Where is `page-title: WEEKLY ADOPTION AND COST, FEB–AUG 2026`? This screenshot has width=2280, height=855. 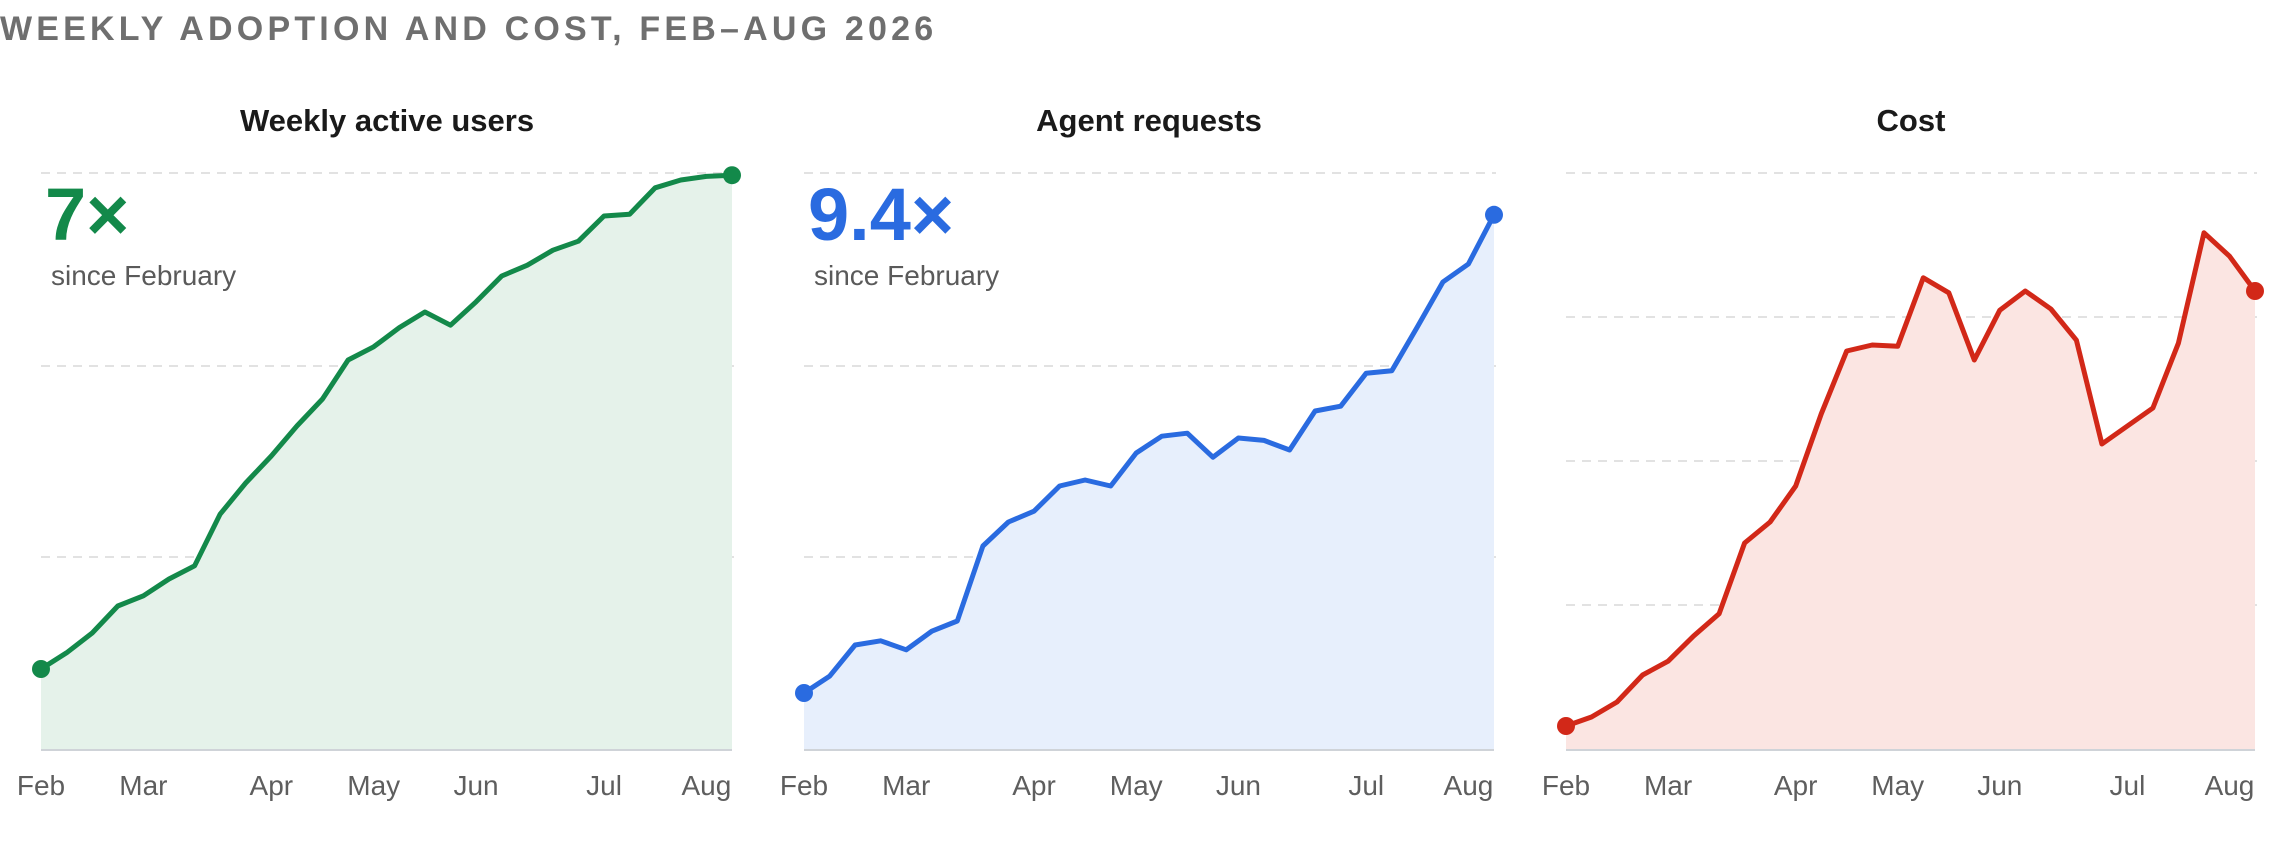
page-title: WEEKLY ADOPTION AND COST, FEB–AUG 2026 is located at coordinates (469, 29).